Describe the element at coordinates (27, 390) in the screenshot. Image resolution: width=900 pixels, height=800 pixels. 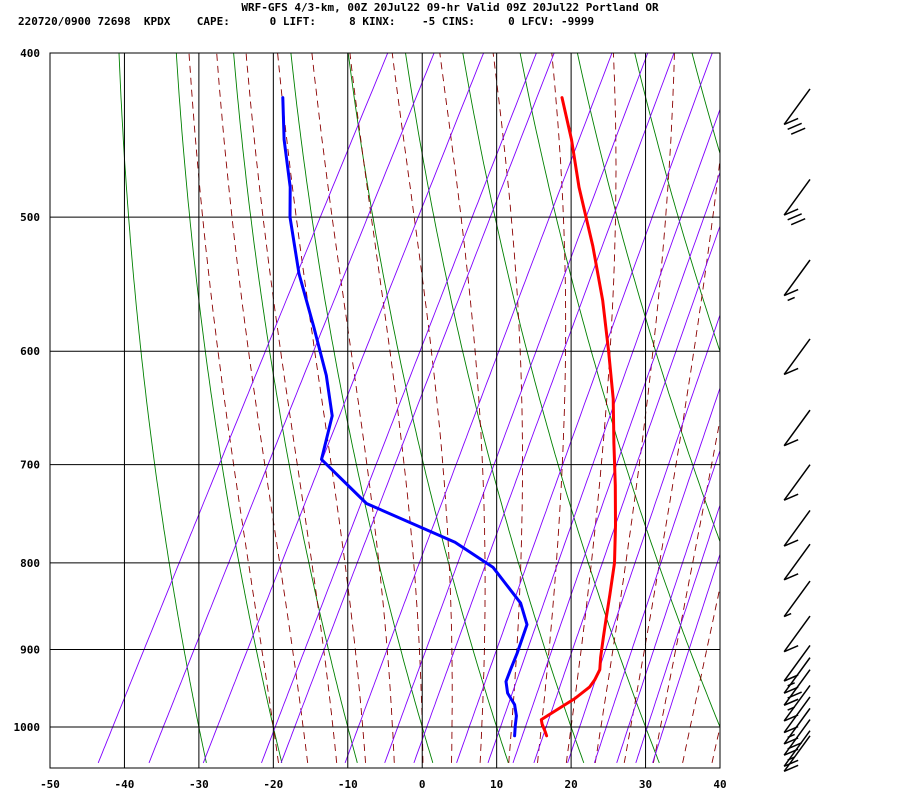
I see `y-tick-labels: 400 500 600 700 800 900 1000` at that location.